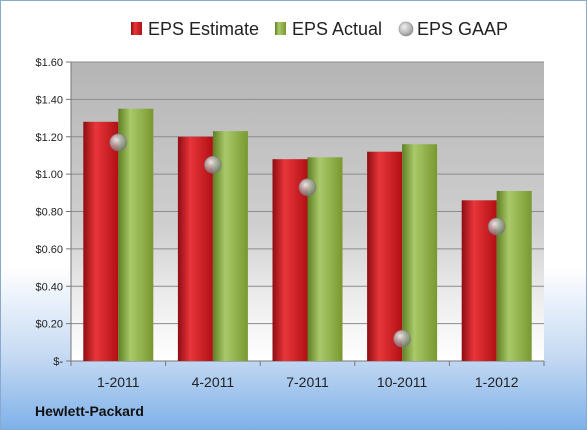 This screenshot has height=430, width=587. I want to click on legend-item-eps-gaap: EPS GAAP, so click(453, 29).